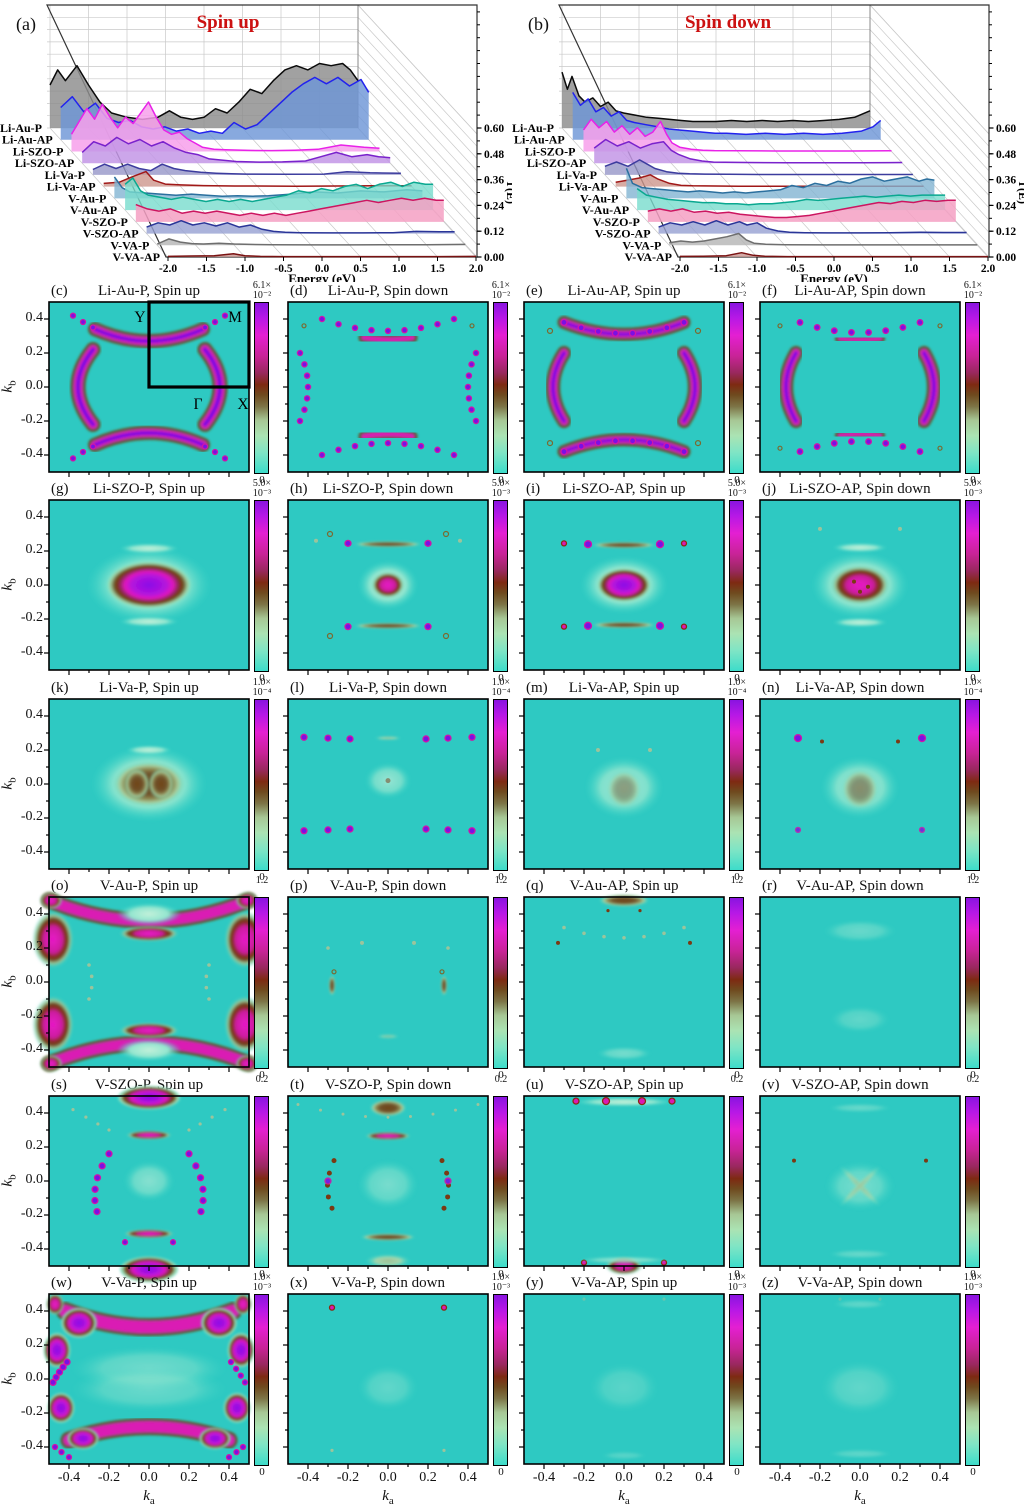 Image resolution: width=1024 pixels, height=1504 pixels. Describe the element at coordinates (858, 1381) in the screenshot. I see `heatmap-map-(z)` at that location.